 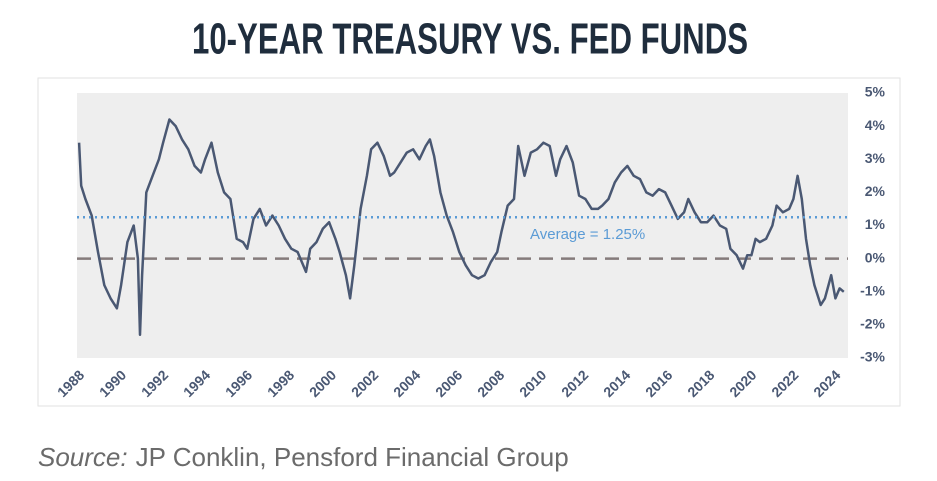 I want to click on source-text: JP Conklin, Pensford Financial Group, so click(x=352, y=457).